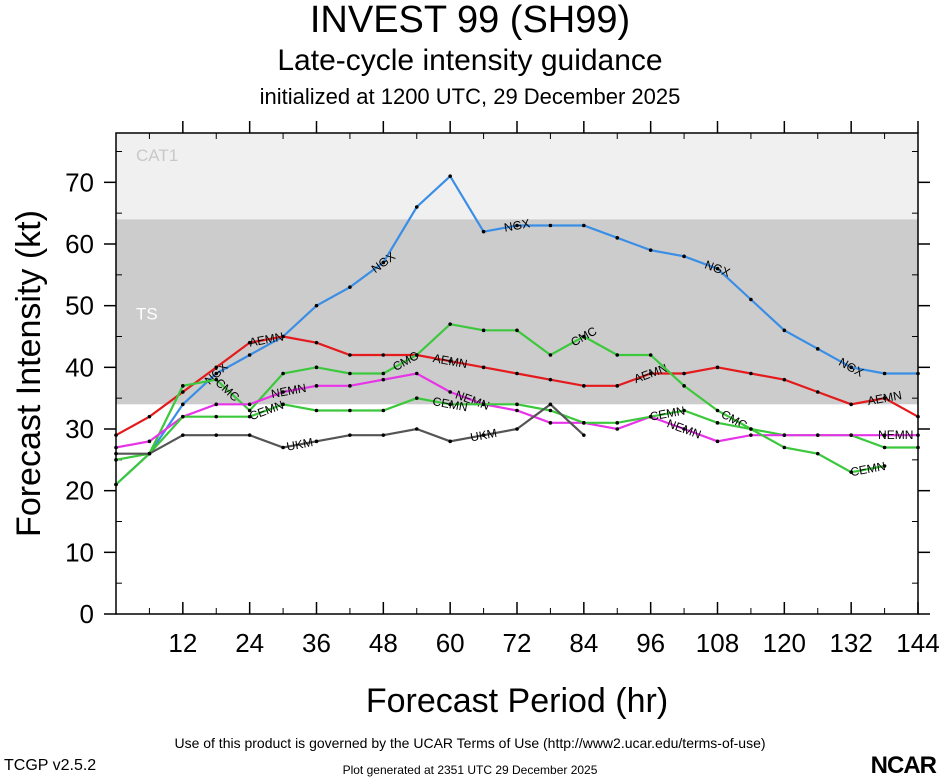  I want to click on y-tick-label: 20, so click(79, 491).